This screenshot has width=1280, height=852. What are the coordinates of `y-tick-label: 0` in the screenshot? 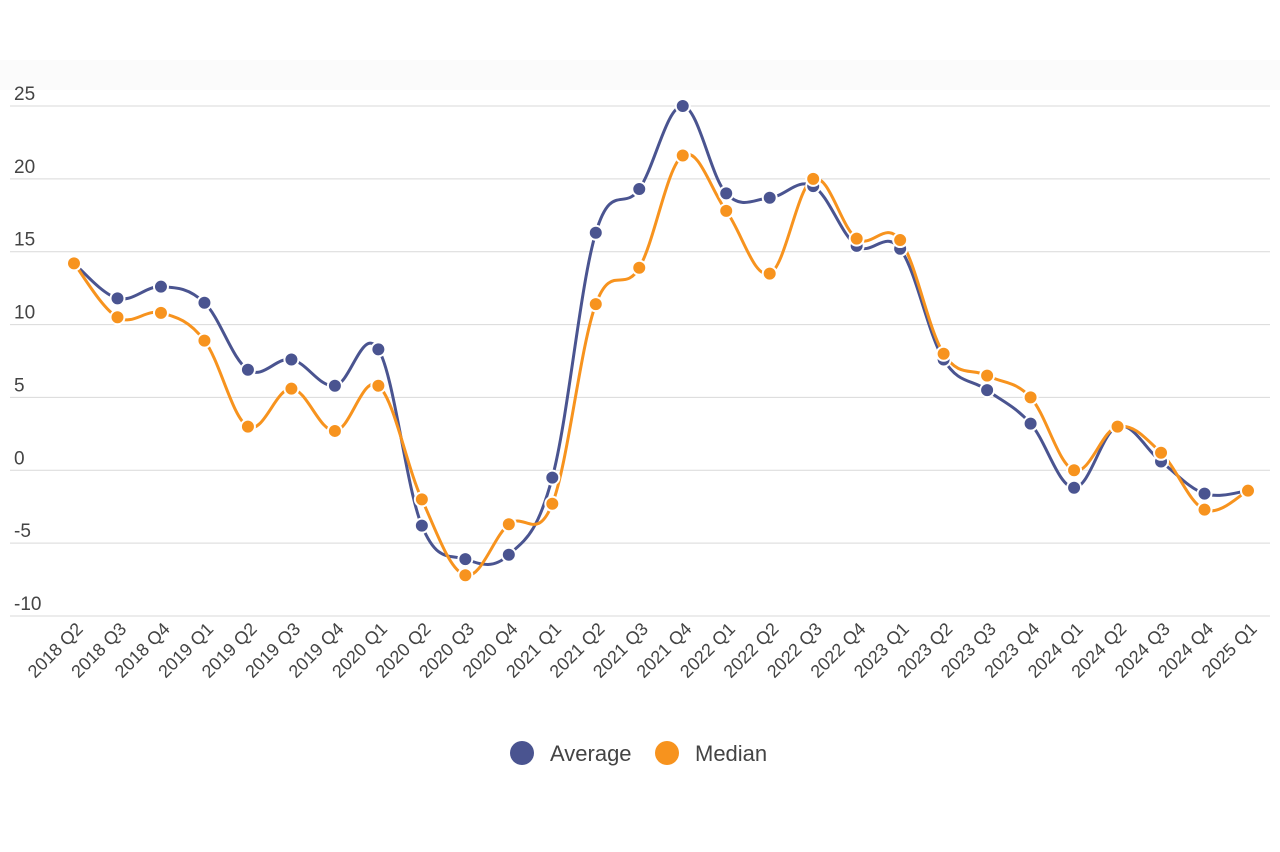 It's located at (19, 458).